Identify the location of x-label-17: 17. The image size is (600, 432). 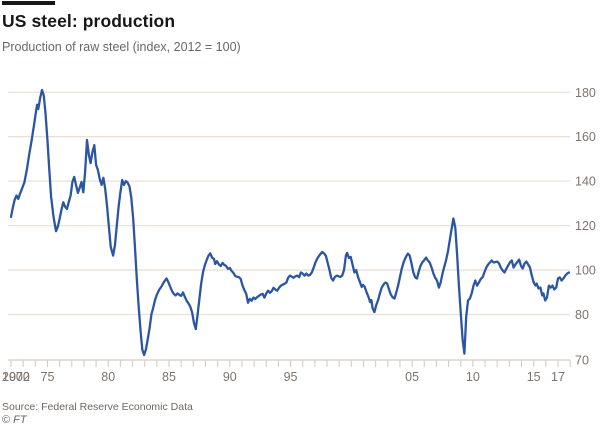
(558, 377).